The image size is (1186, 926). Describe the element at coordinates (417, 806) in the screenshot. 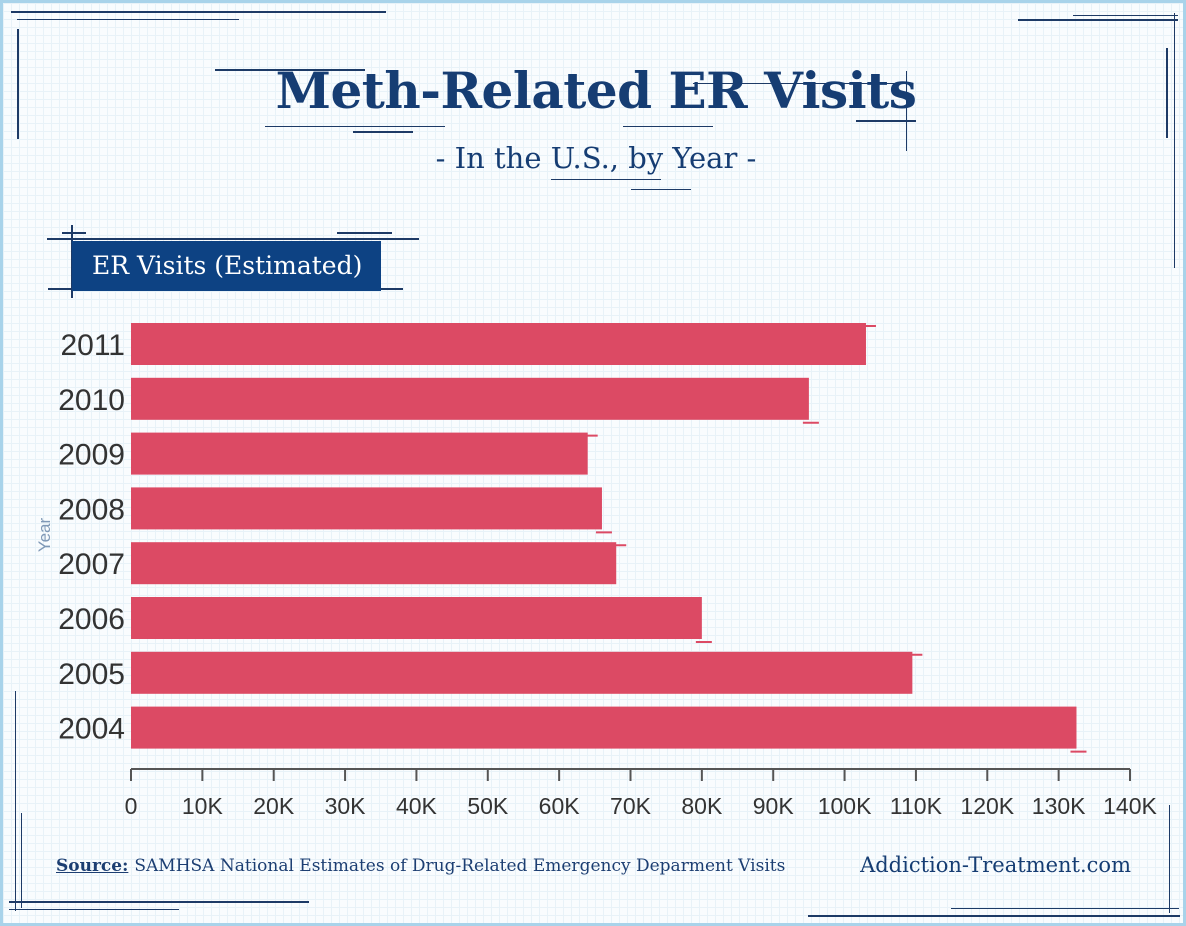

I see `x-tick-label: 40K` at that location.